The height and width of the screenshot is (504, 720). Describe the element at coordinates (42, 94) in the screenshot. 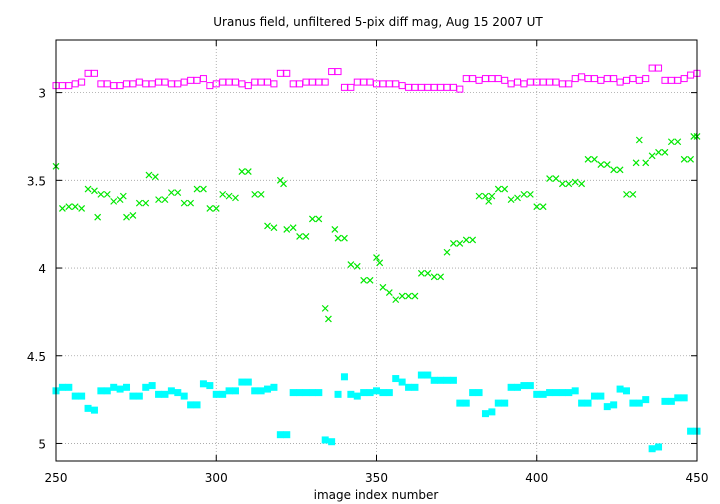

I see `y-tick-label: 3` at that location.